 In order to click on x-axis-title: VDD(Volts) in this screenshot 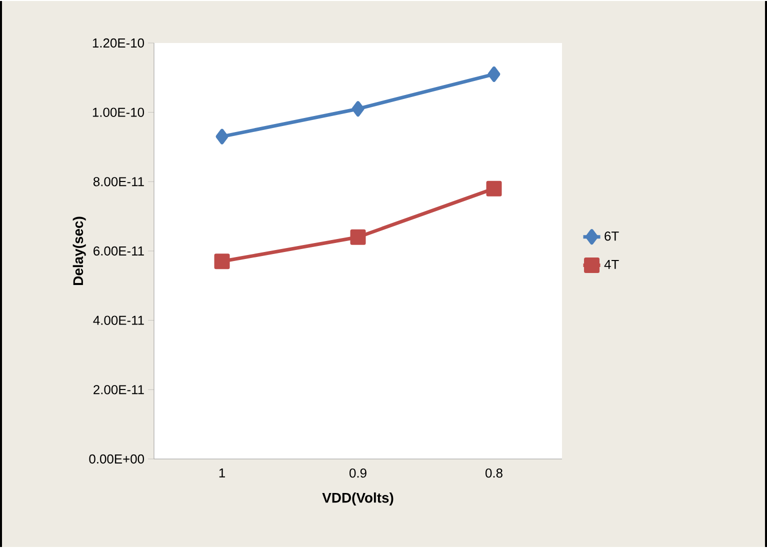, I will do `click(358, 499)`.